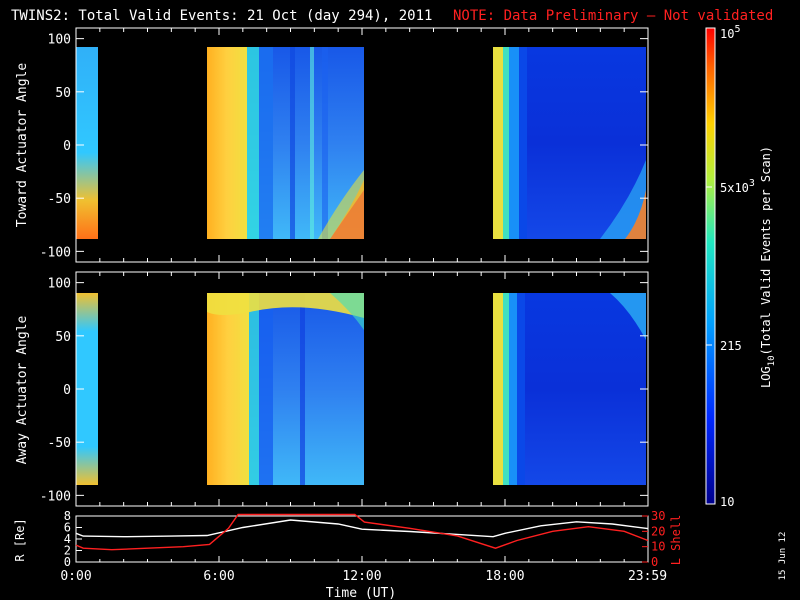 This screenshot has height=600, width=800. I want to click on ytick-label-away: 50, so click(63, 337).